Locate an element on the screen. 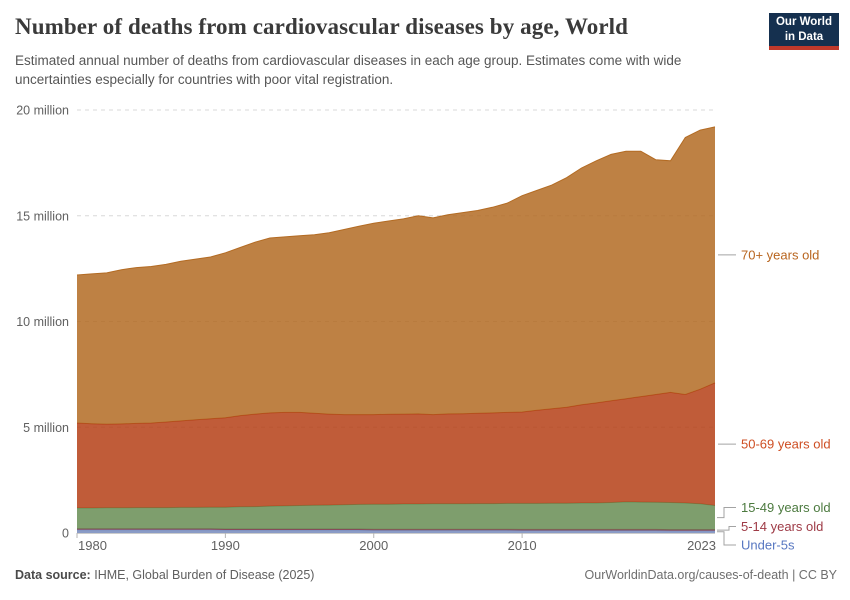  x-axis-label-2023: 2023 is located at coordinates (701, 545).